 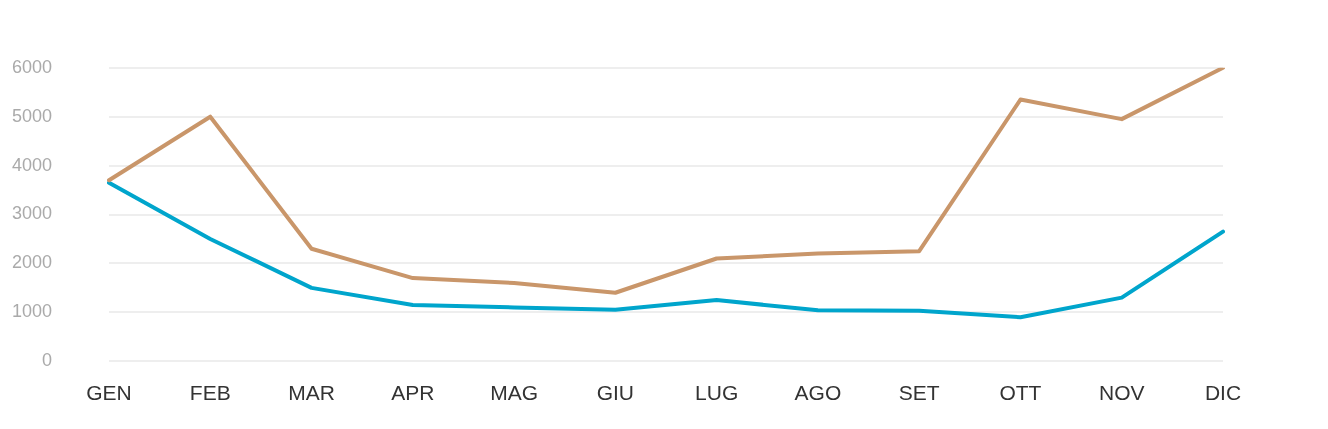 What do you see at coordinates (31, 66) in the screenshot?
I see `y-tick-label: 6000` at bounding box center [31, 66].